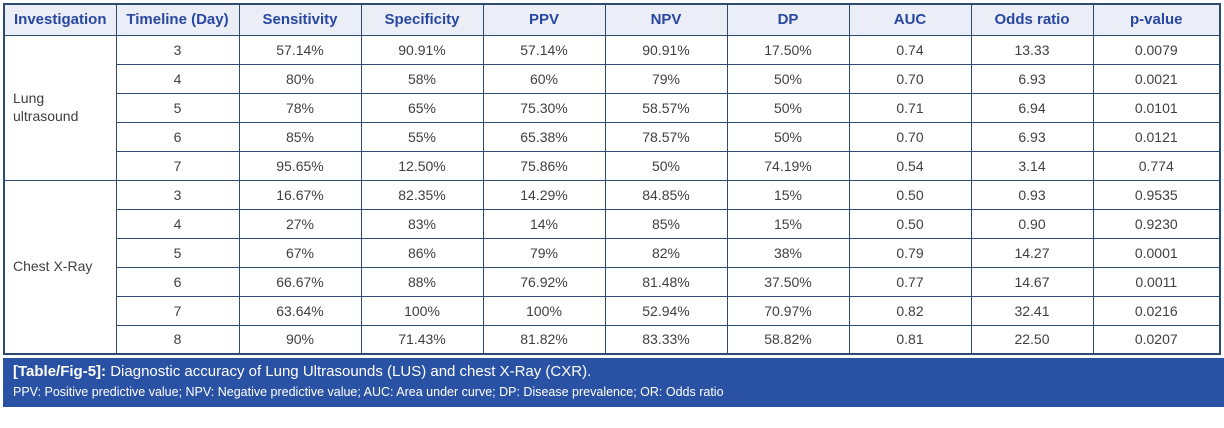  What do you see at coordinates (300, 339) in the screenshot?
I see `data-cell: 90%` at bounding box center [300, 339].